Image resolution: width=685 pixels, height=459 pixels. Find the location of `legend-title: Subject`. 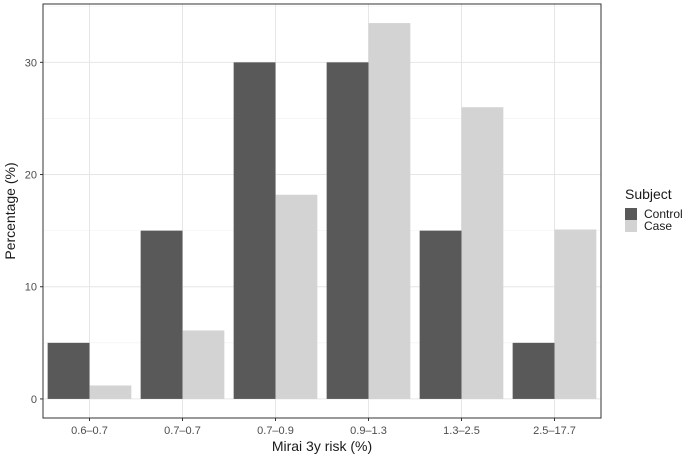

legend-title: Subject is located at coordinates (648, 194).